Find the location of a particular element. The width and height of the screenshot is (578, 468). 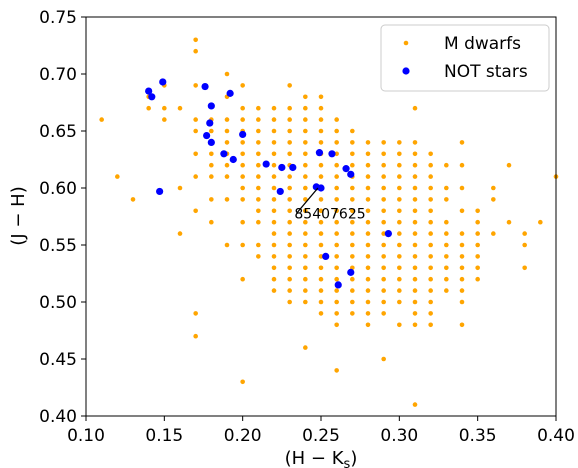

x-tick-label: 0.40 is located at coordinates (556, 436).